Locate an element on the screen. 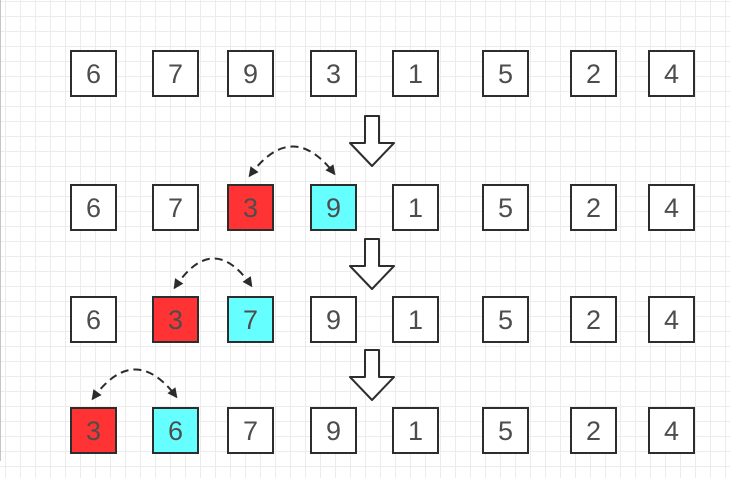 The height and width of the screenshot is (478, 730). array-cell-swap-target: 7 is located at coordinates (250, 319).